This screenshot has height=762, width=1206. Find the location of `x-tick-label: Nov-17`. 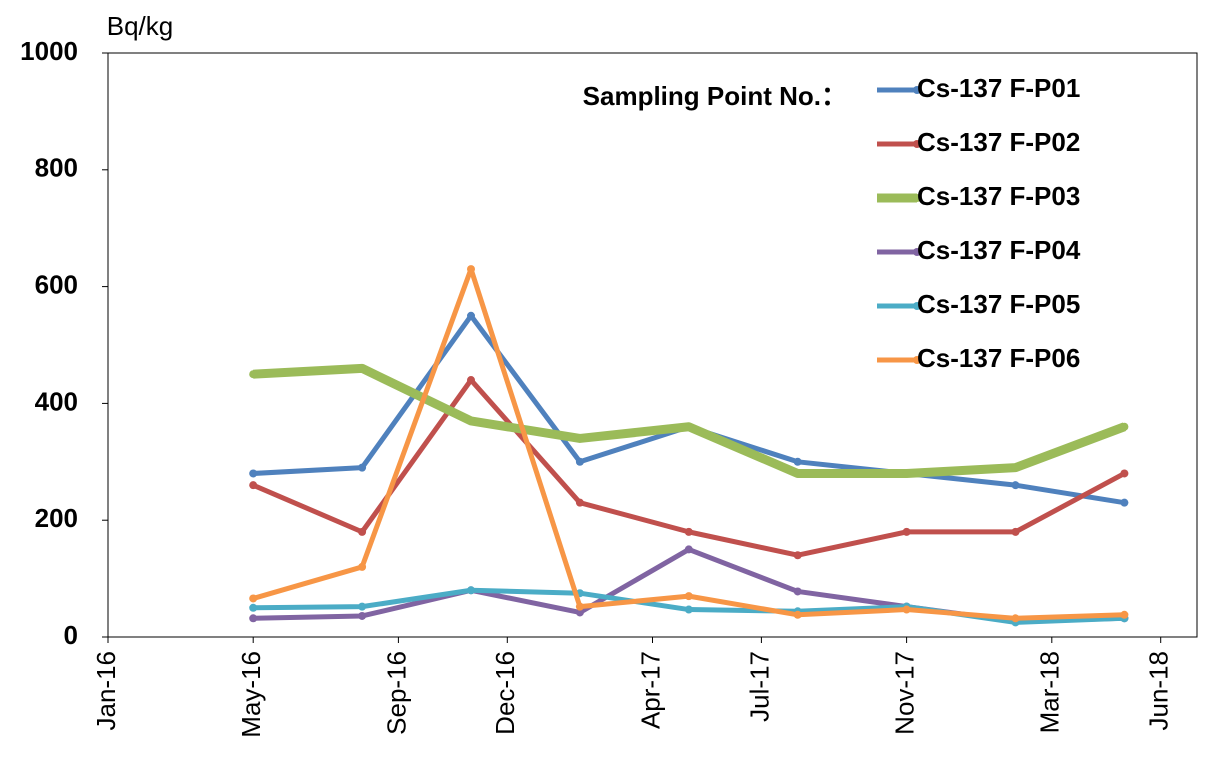

x-tick-label: Nov-17 is located at coordinates (904, 693).